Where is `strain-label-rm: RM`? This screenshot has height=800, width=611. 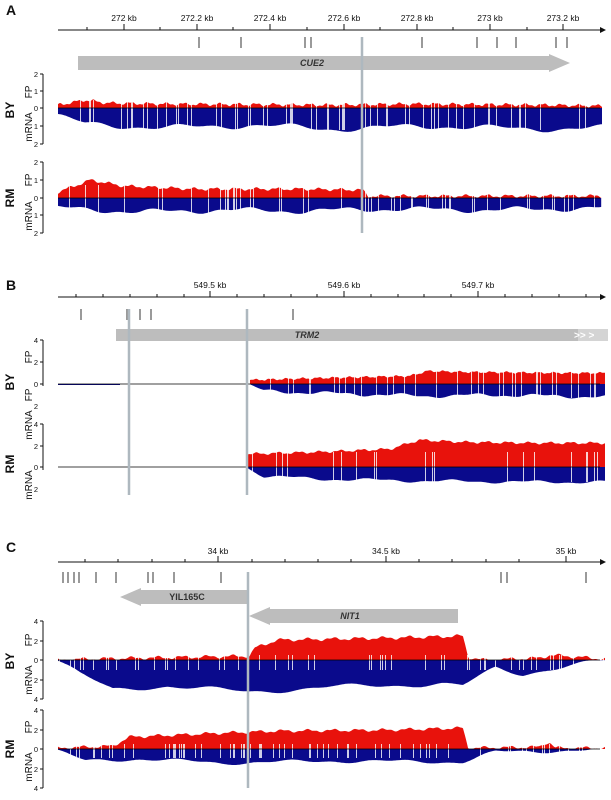 strain-label-rm: RM is located at coordinates (10, 749).